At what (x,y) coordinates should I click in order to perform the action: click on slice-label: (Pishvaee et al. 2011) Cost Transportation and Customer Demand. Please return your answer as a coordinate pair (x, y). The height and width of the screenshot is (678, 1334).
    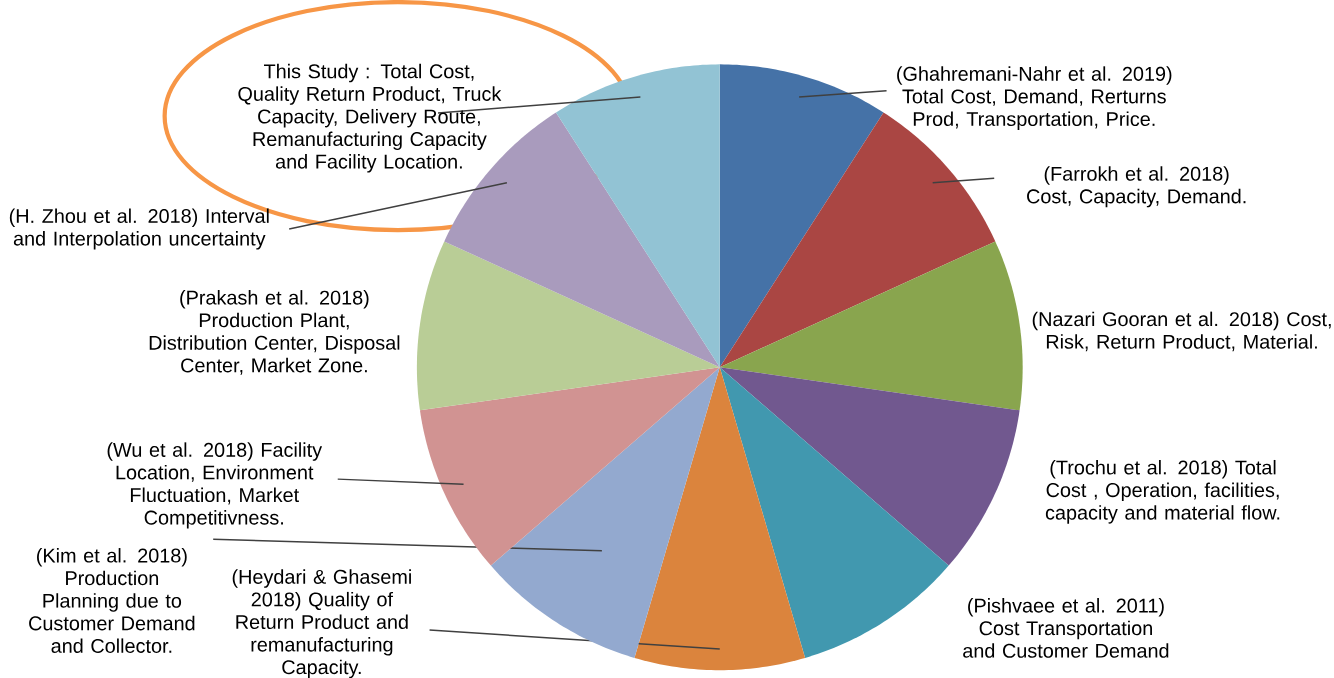
    Looking at the image, I should click on (1066, 628).